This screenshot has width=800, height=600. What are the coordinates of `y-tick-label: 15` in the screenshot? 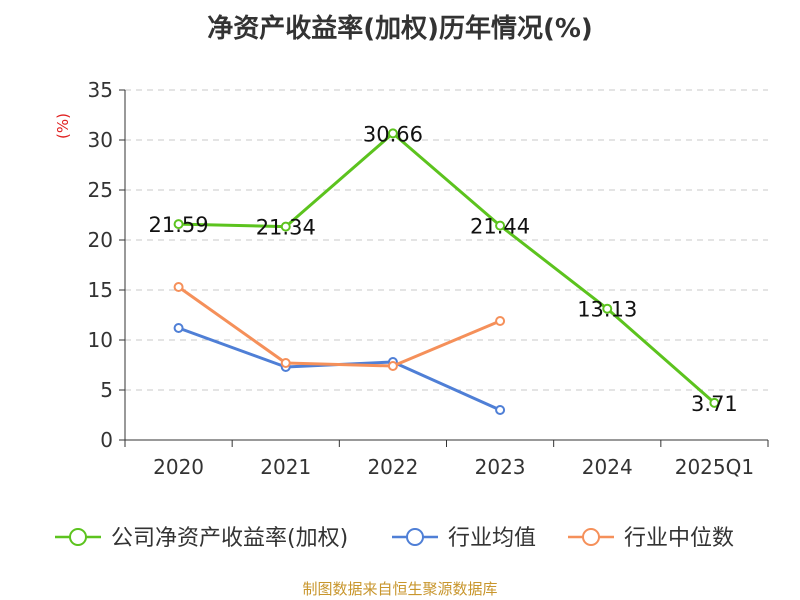 It's located at (100, 290).